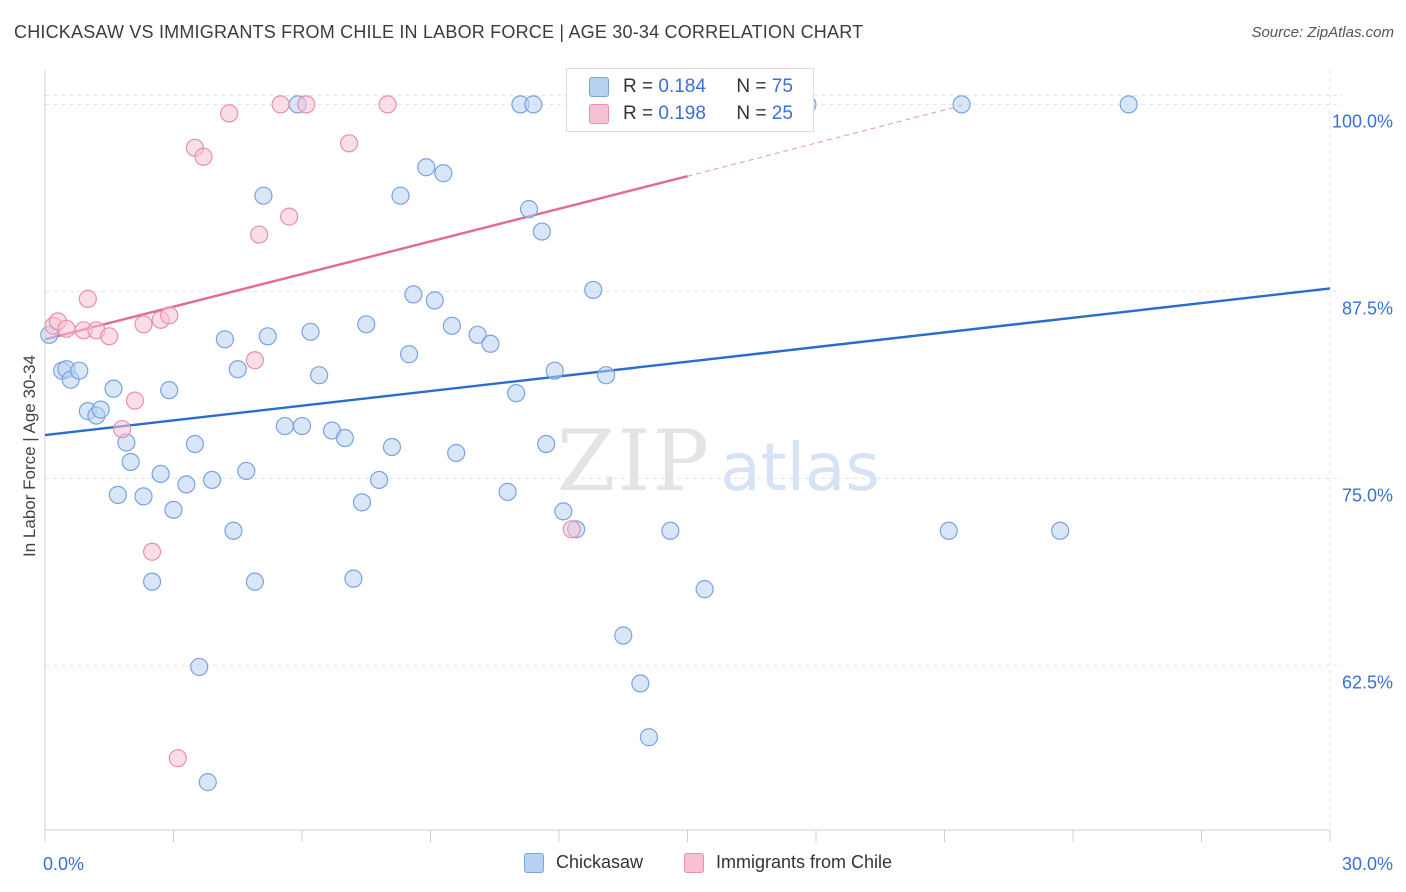 This screenshot has height=892, width=1406. I want to click on legend-n-value: 25, so click(782, 113).